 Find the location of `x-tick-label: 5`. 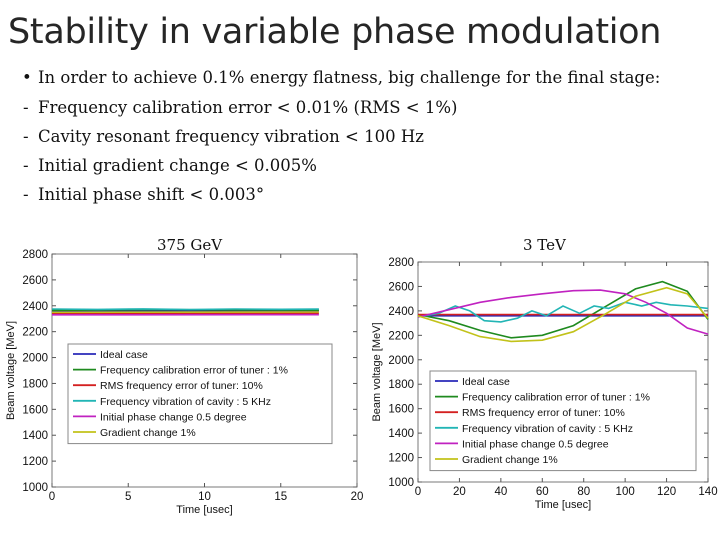

x-tick-label: 5 is located at coordinates (128, 497).